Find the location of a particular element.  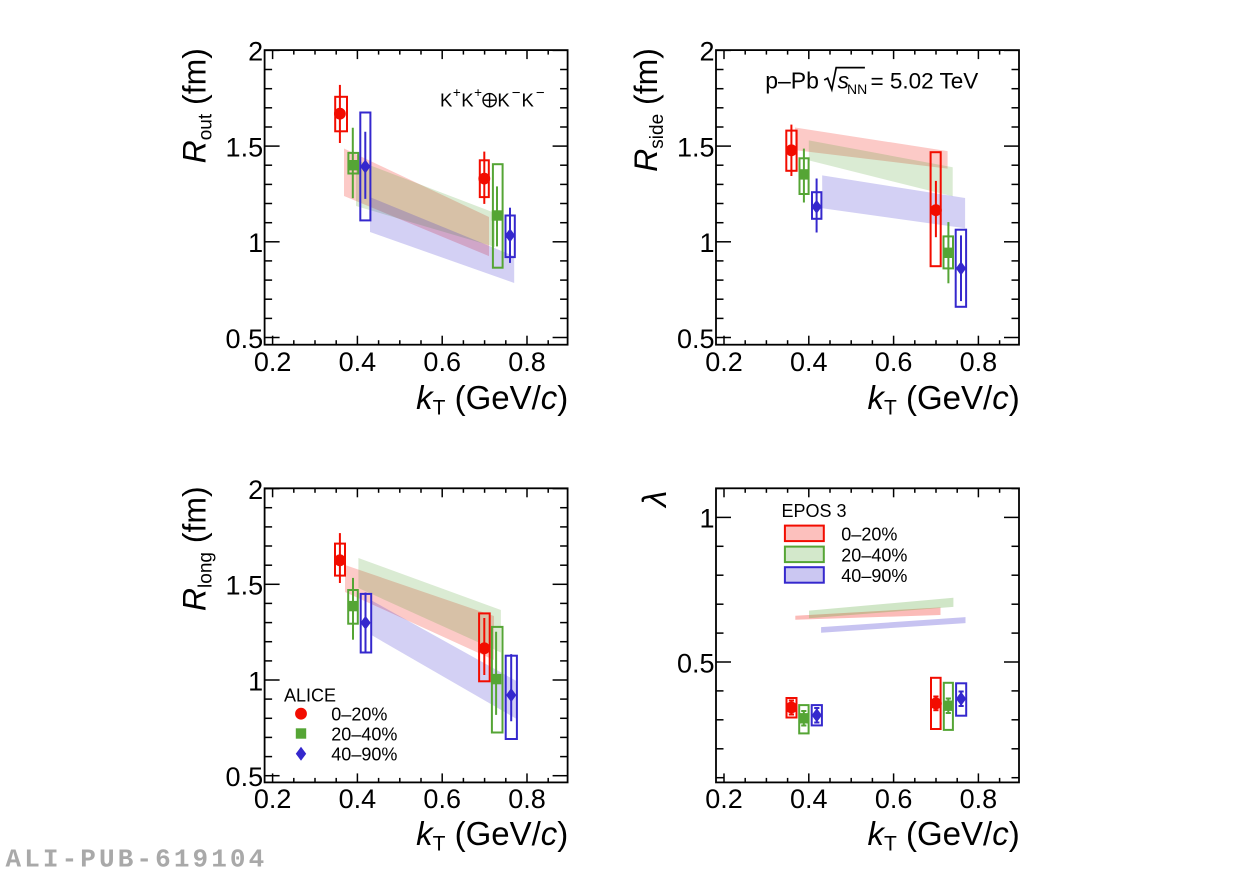

svg-text: Rout (fm) is located at coordinates (197, 105).